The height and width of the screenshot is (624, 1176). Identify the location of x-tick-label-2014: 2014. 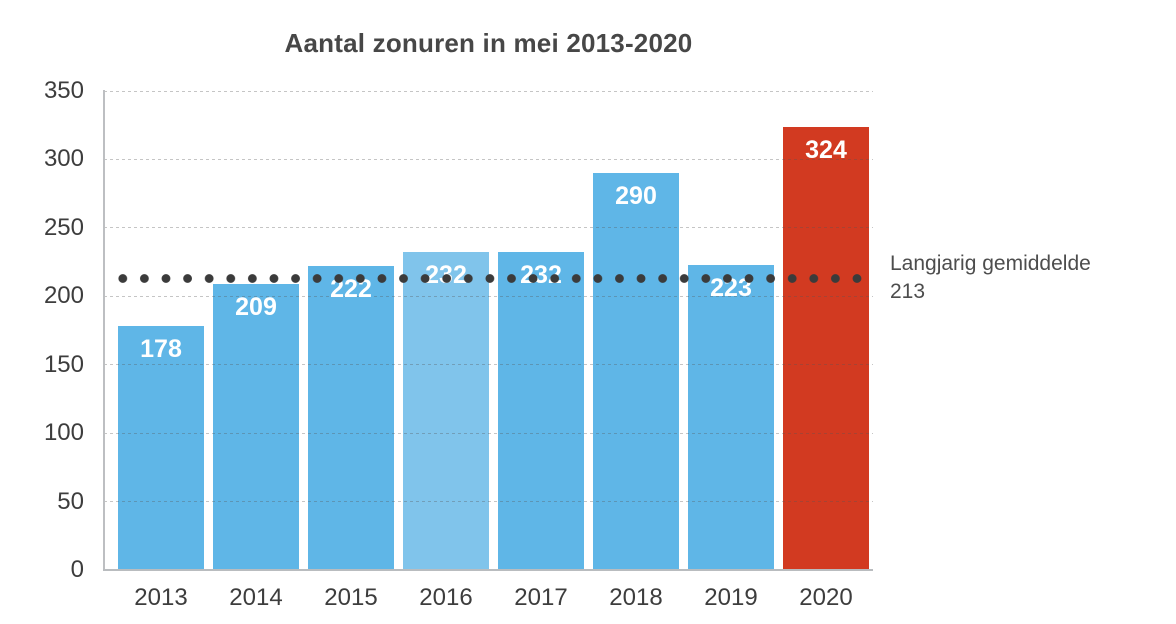
(256, 597).